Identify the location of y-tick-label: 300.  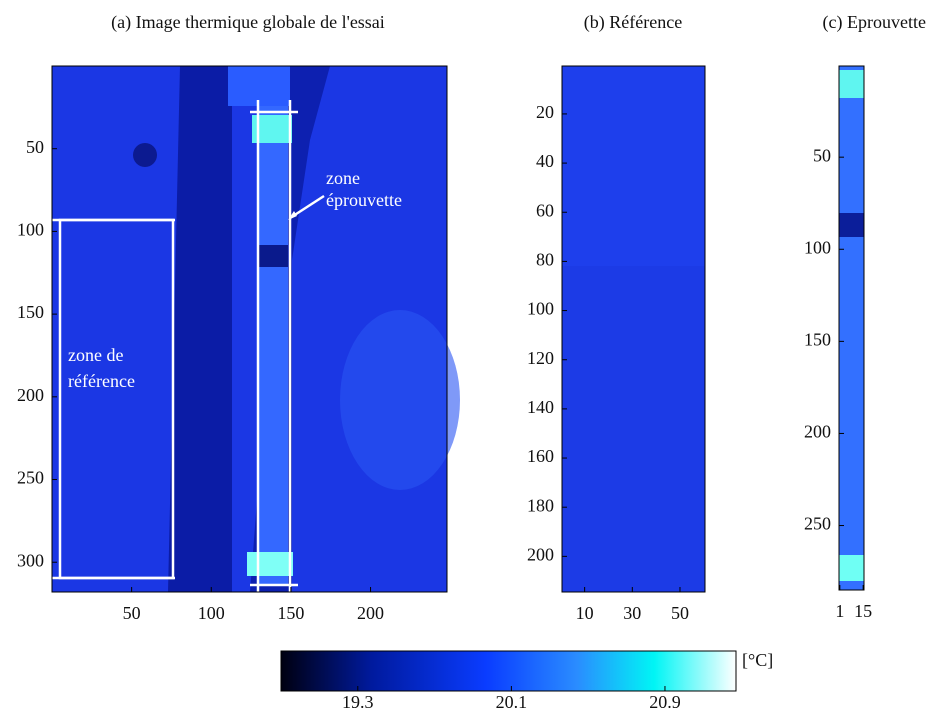
(30, 560).